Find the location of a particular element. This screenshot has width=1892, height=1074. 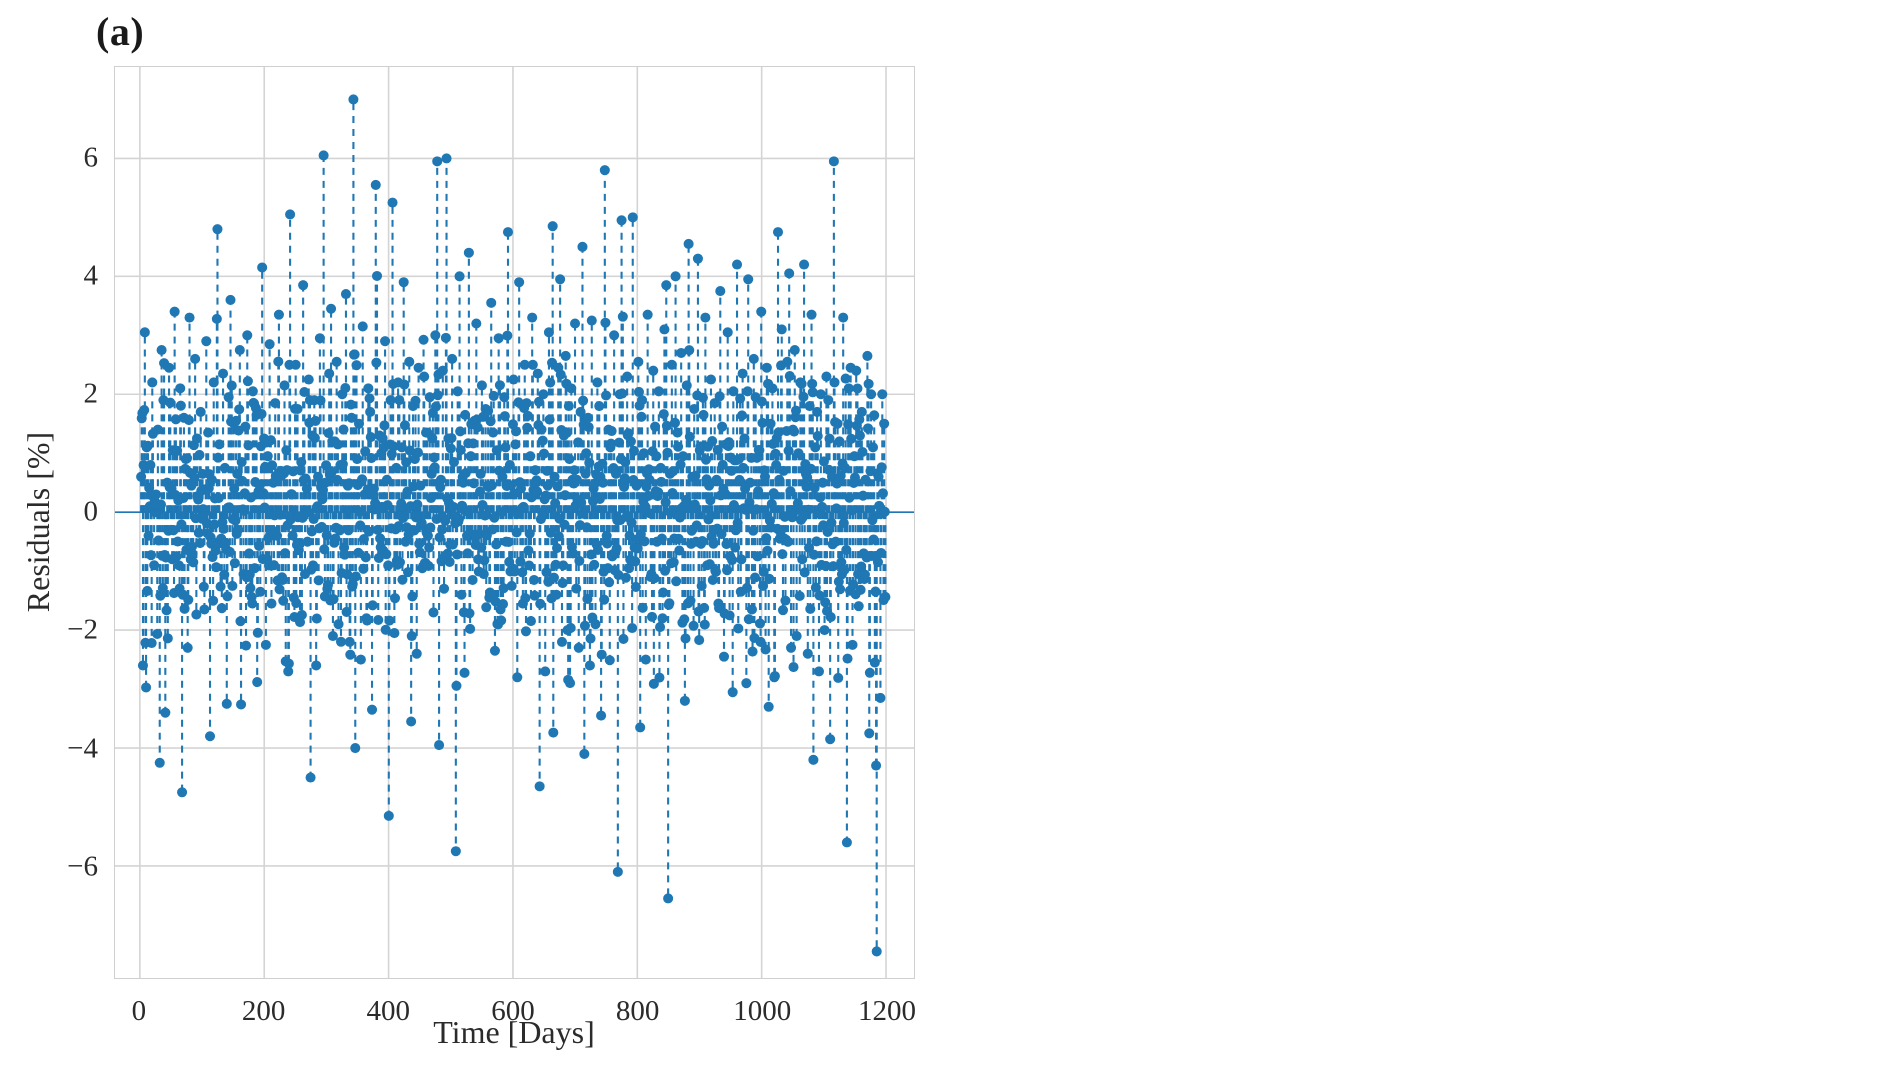

panel-a-ytick-1: −4 is located at coordinates (82, 748).